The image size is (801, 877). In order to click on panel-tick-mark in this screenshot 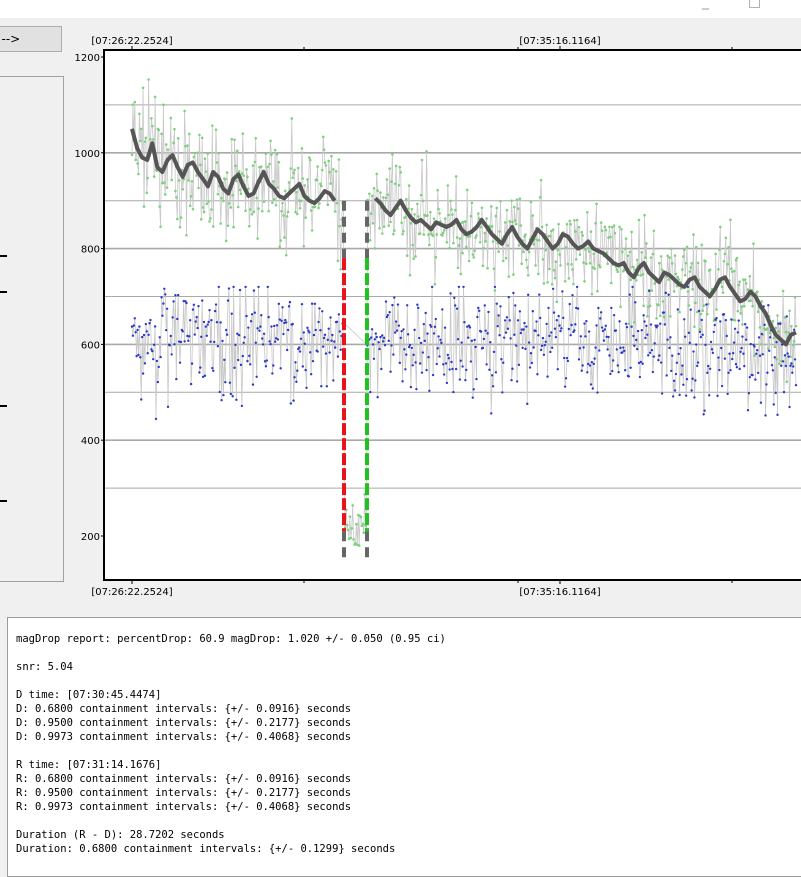, I will do `click(3, 256)`.